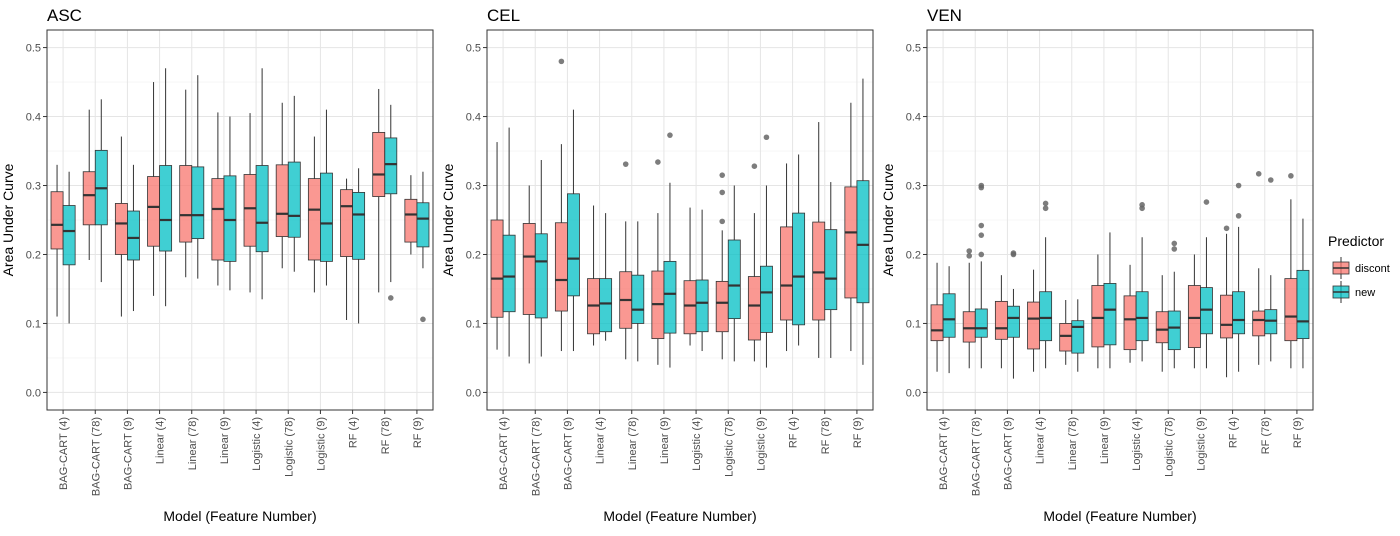 This screenshot has width=1400, height=536. Describe the element at coordinates (826, 435) in the screenshot. I see `x-tick-label: RF (78)` at that location.